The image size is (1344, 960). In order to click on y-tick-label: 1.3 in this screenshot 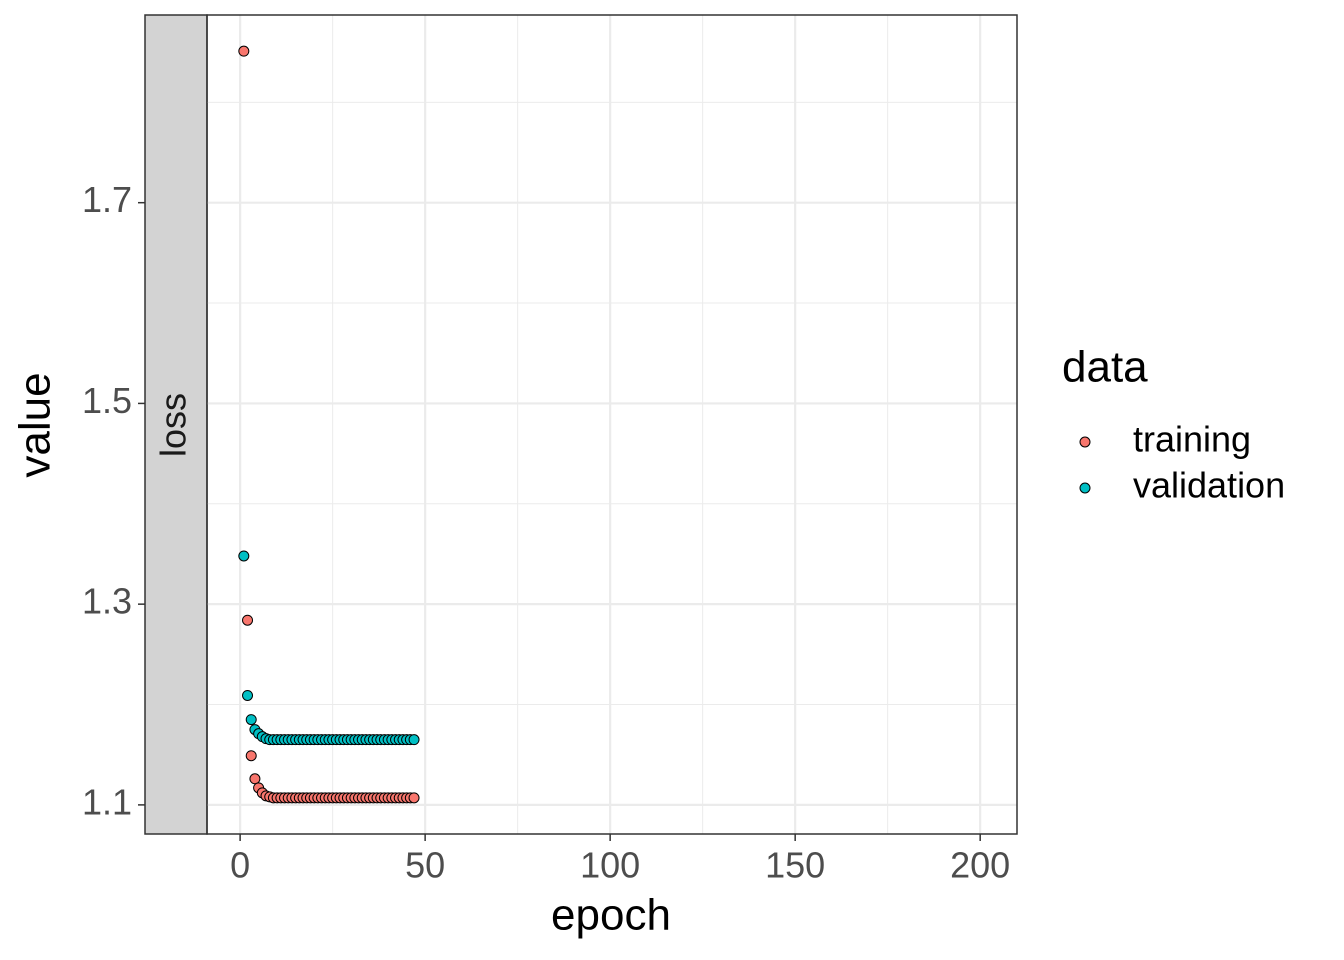, I will do `click(107, 601)`.